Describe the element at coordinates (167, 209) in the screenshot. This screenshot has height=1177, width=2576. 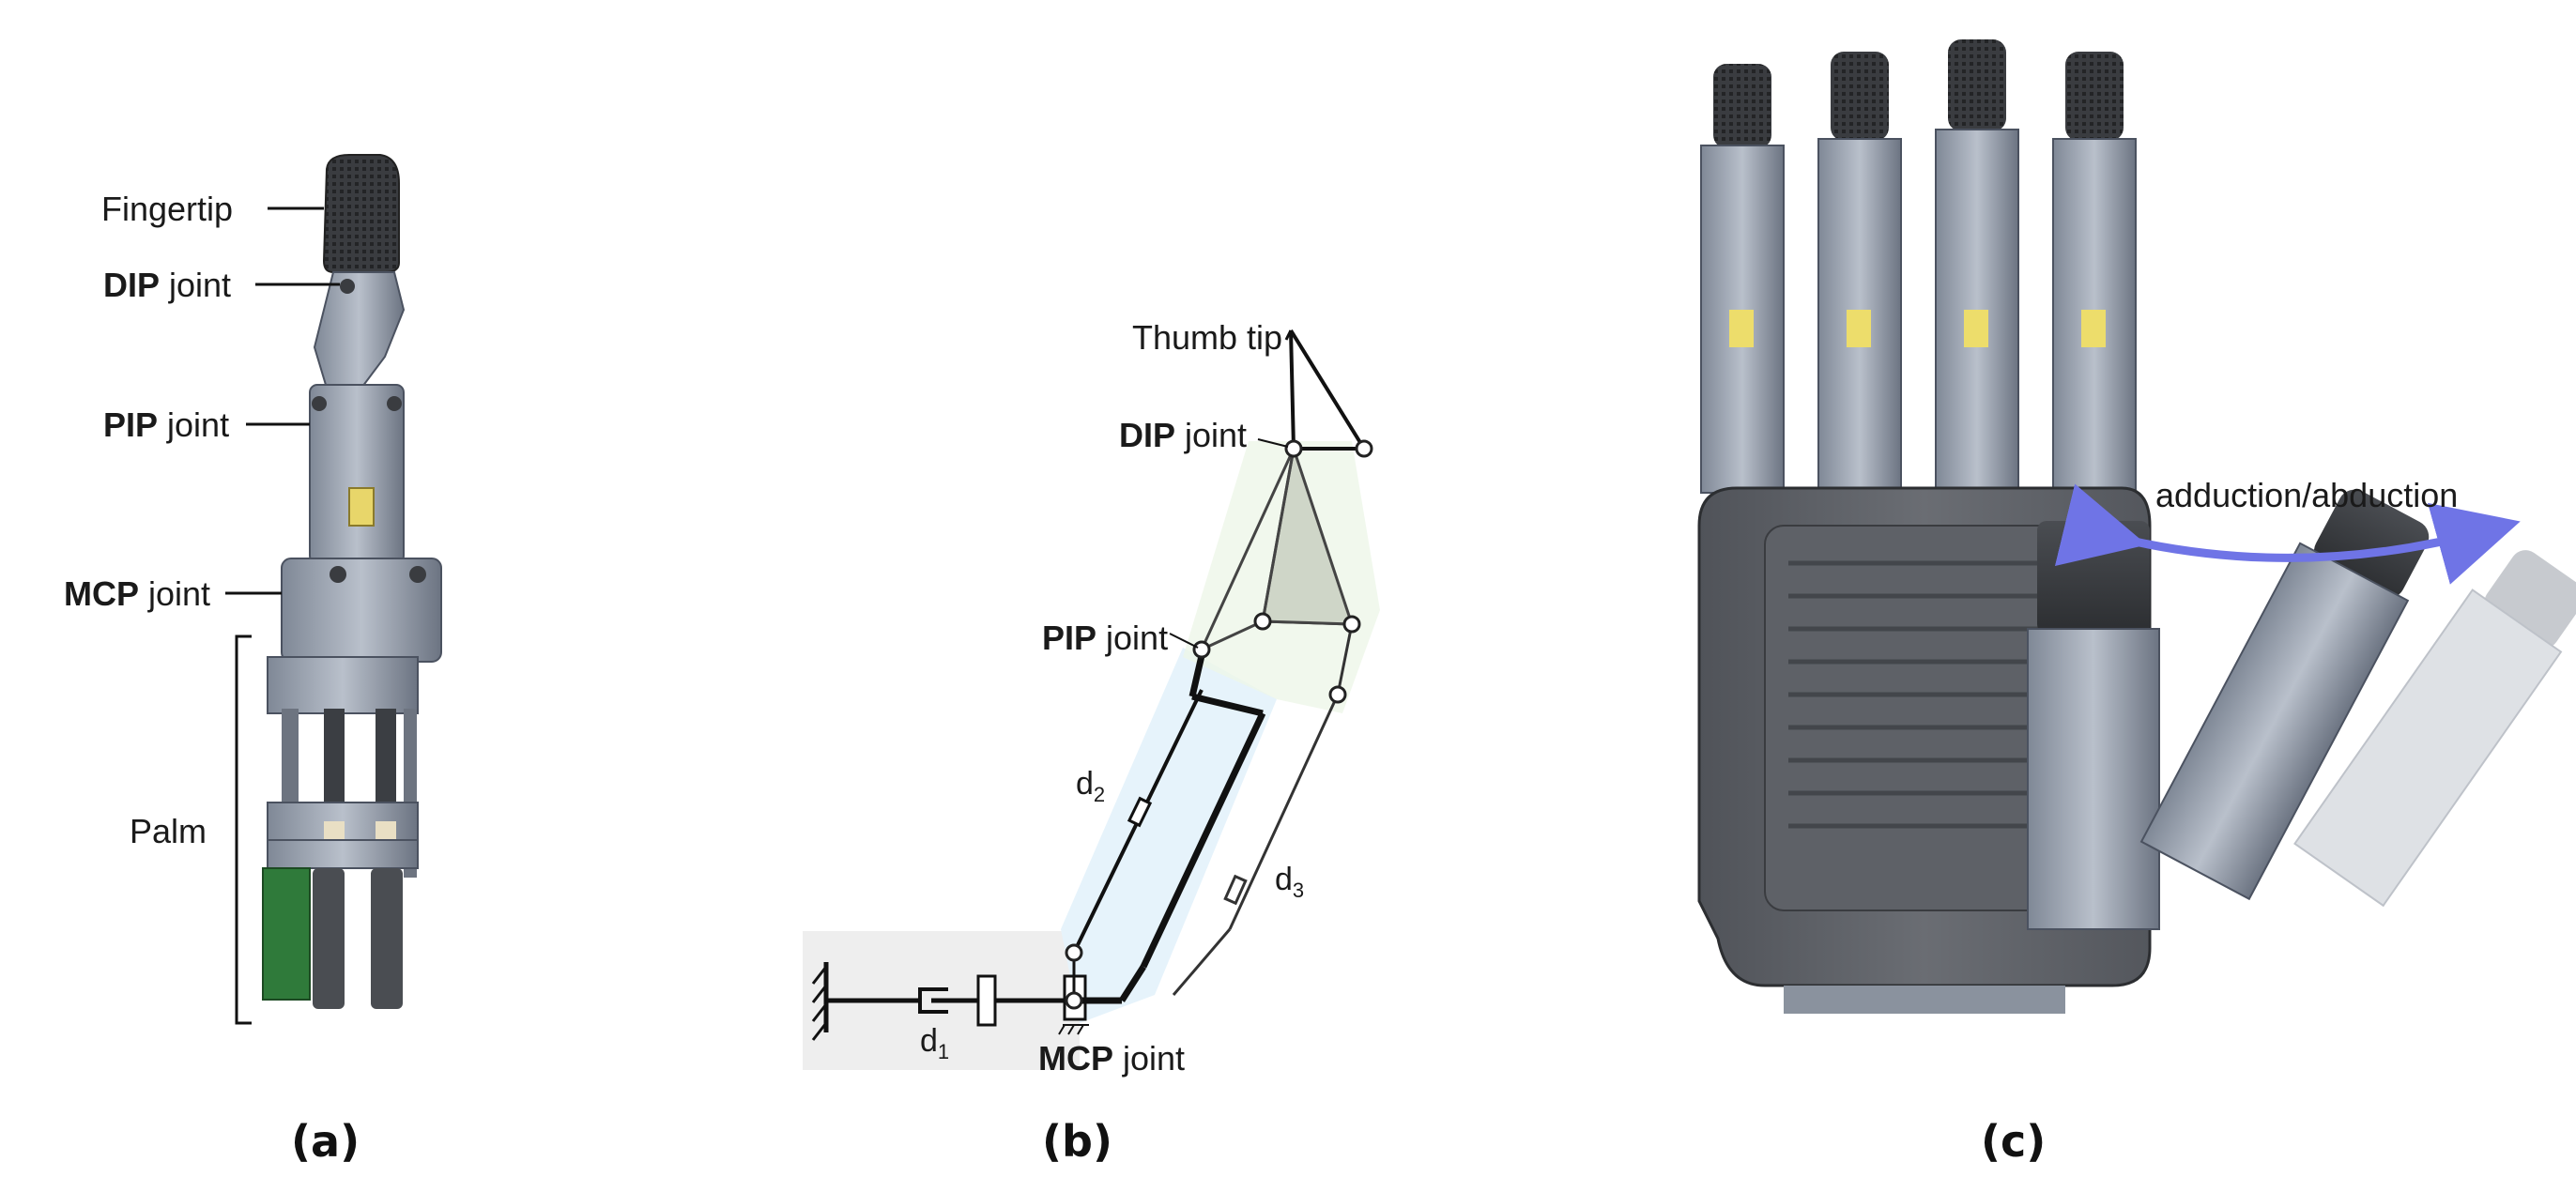
I see `fingertip-label: Fingertip` at that location.